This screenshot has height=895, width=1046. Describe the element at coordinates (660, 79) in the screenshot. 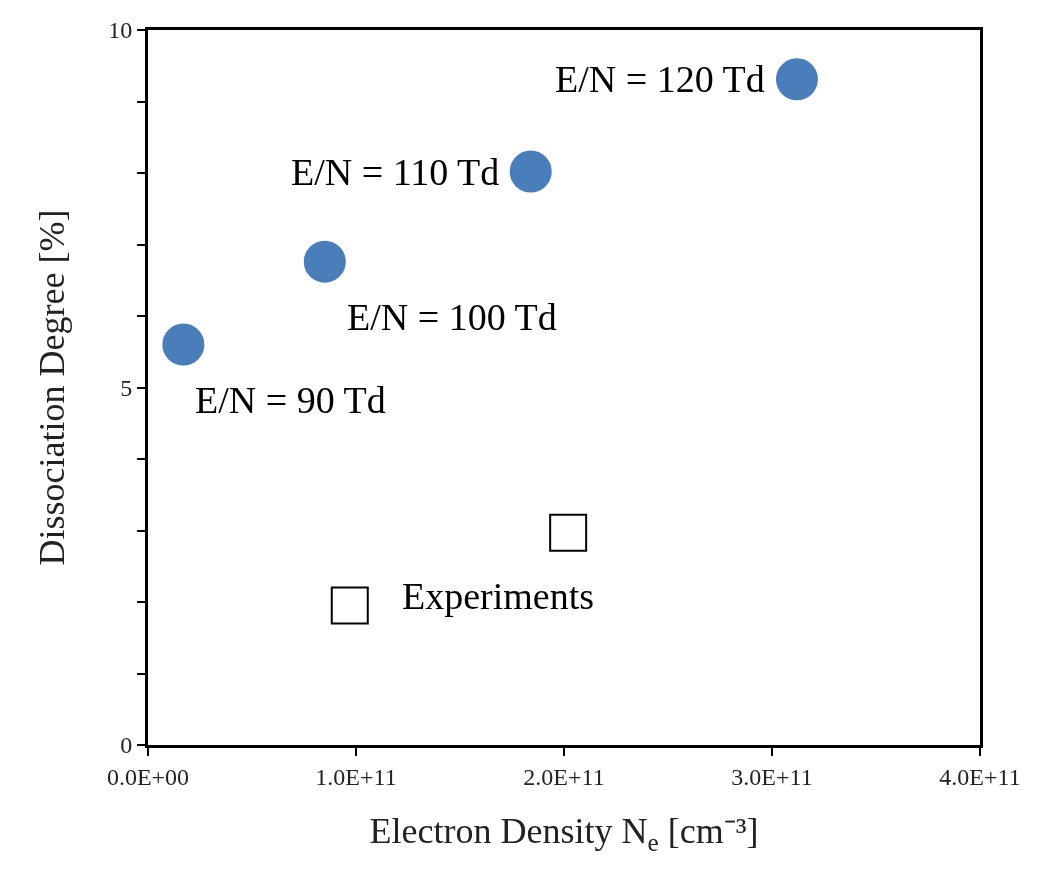

I see `annotation: E/N = 120 Td` at that location.